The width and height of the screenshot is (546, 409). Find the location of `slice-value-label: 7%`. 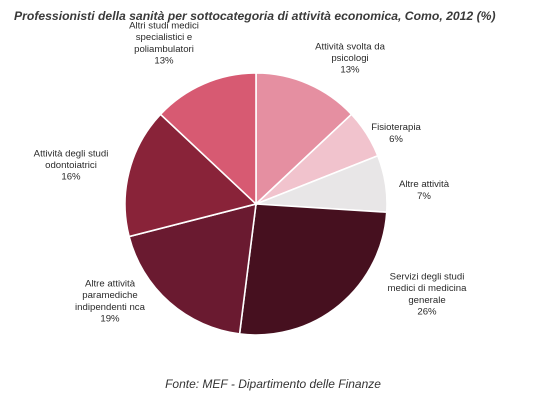

slice-value-label: 7% is located at coordinates (424, 196).